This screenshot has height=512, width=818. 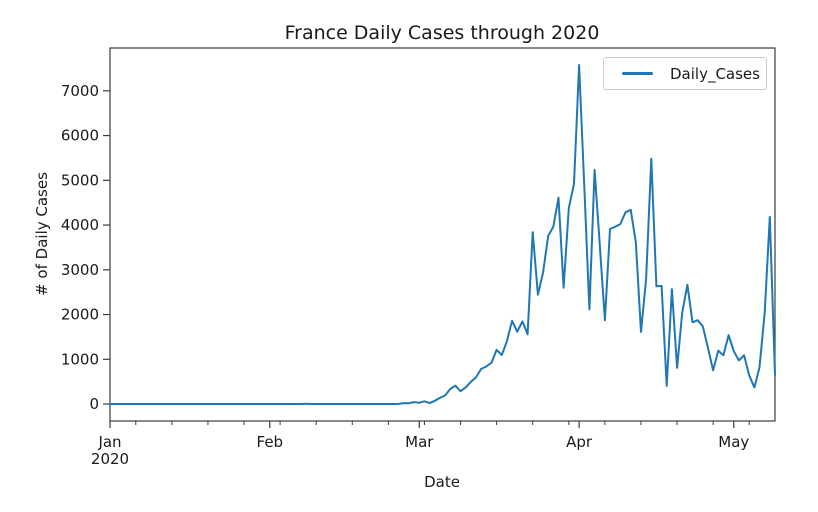 I want to click on chart-title: France Daily Cases through 2020, so click(x=442, y=33).